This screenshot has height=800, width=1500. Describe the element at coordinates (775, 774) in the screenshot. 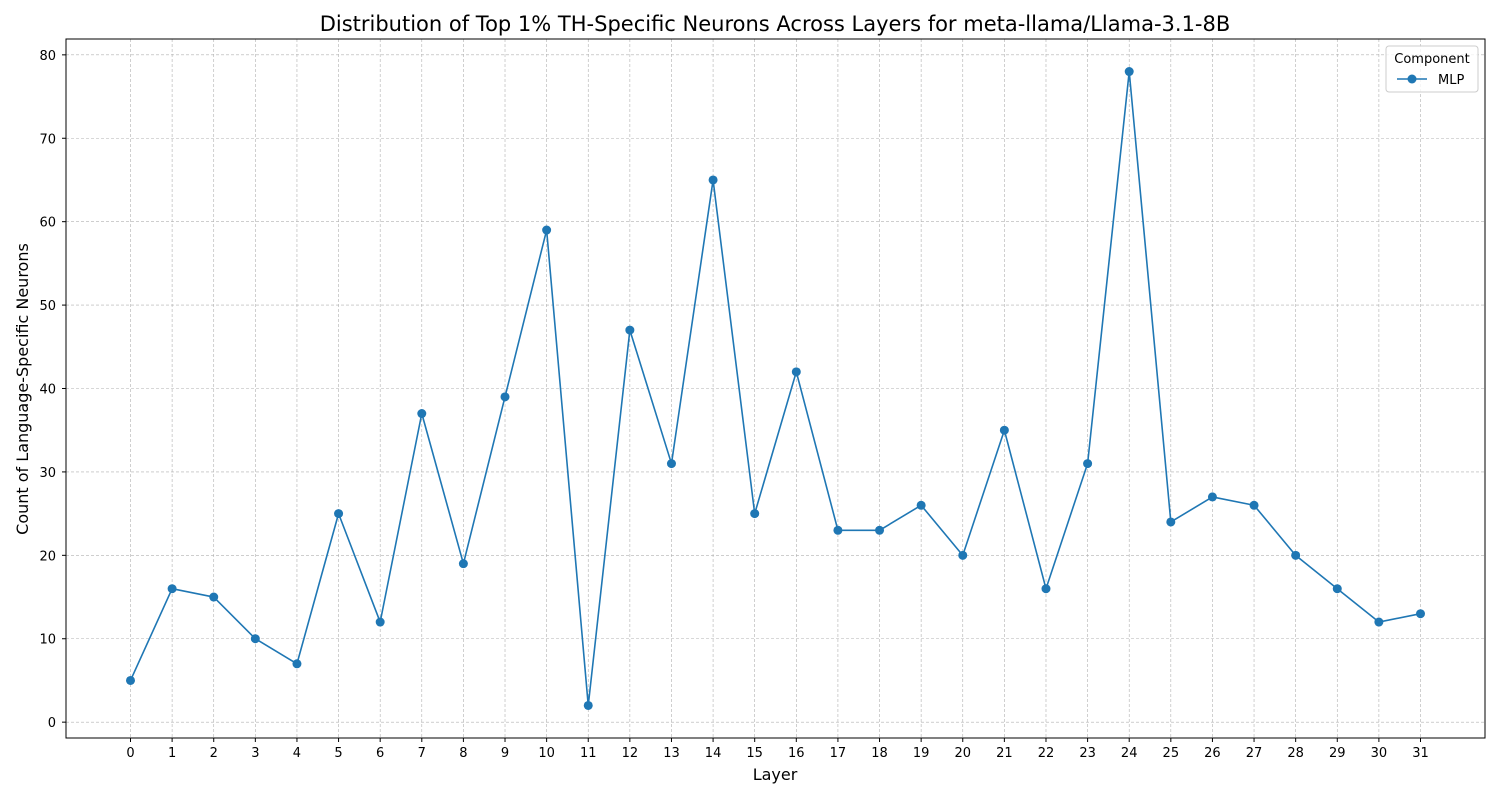

I see `x-axis-label: Layer` at that location.